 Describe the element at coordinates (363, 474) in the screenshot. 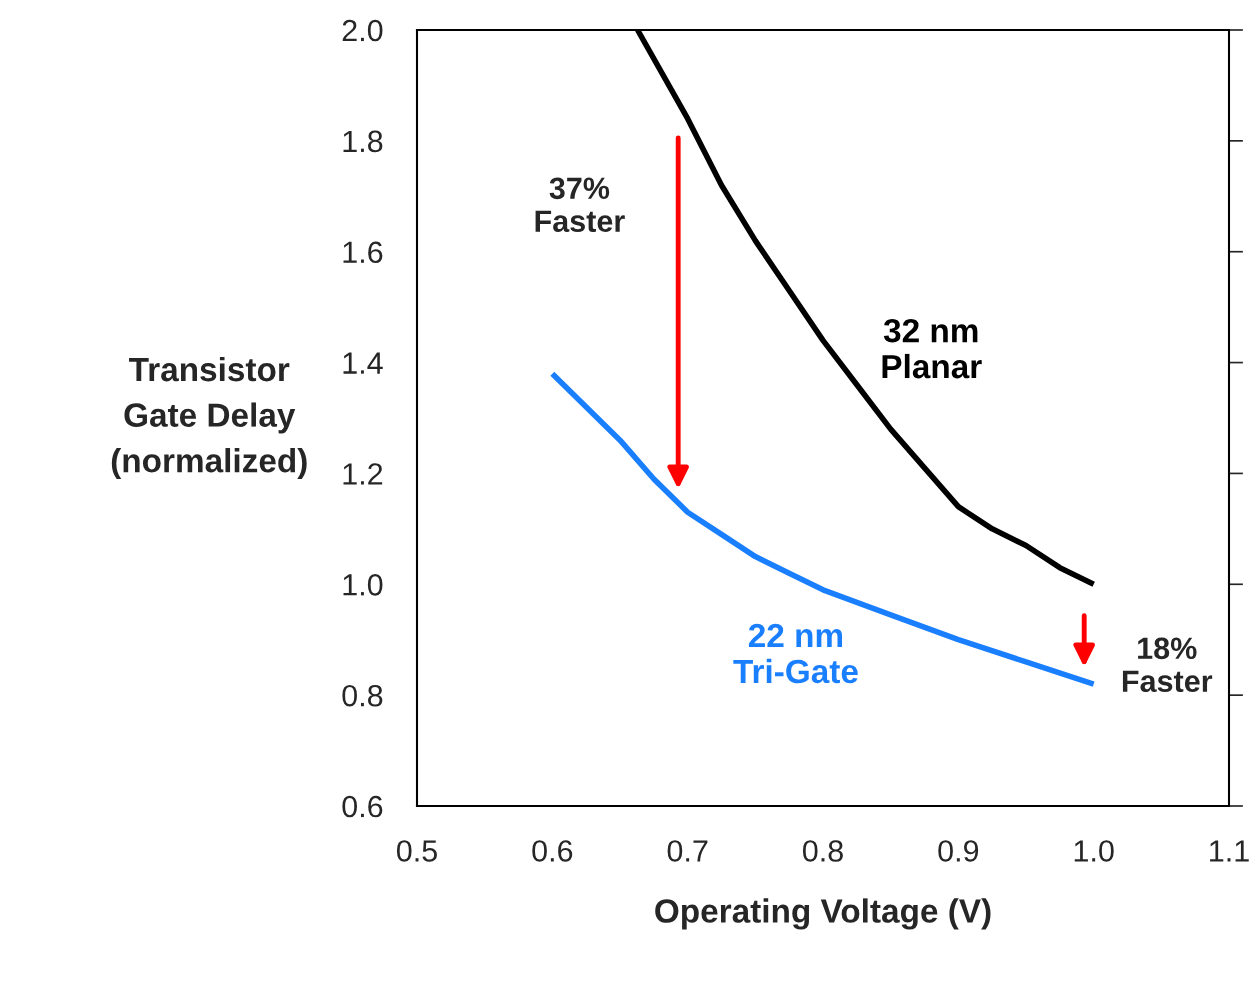

I see `y-tick-label: 1.2` at that location.